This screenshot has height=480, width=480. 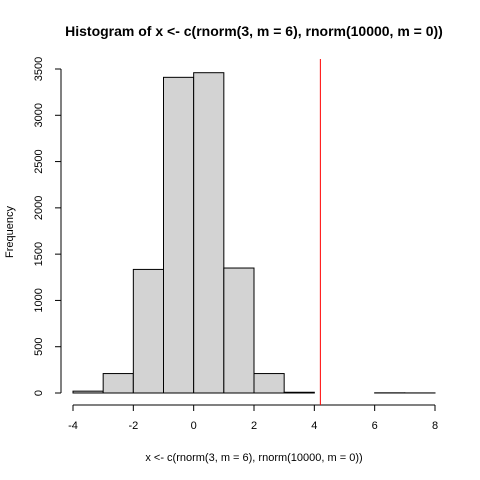 I want to click on y-tick-label: 0, so click(x=39, y=393).